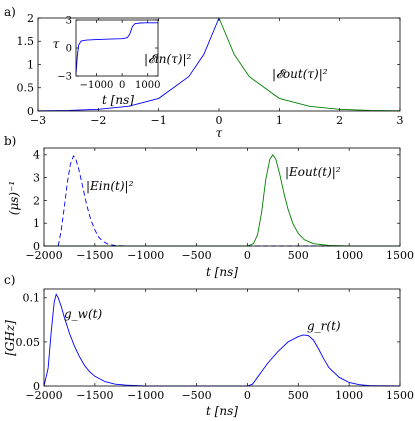 This screenshot has height=421, width=415. Describe the element at coordinates (94, 255) in the screenshot. I see `panel-b-xtick-label-1: −1500` at that location.